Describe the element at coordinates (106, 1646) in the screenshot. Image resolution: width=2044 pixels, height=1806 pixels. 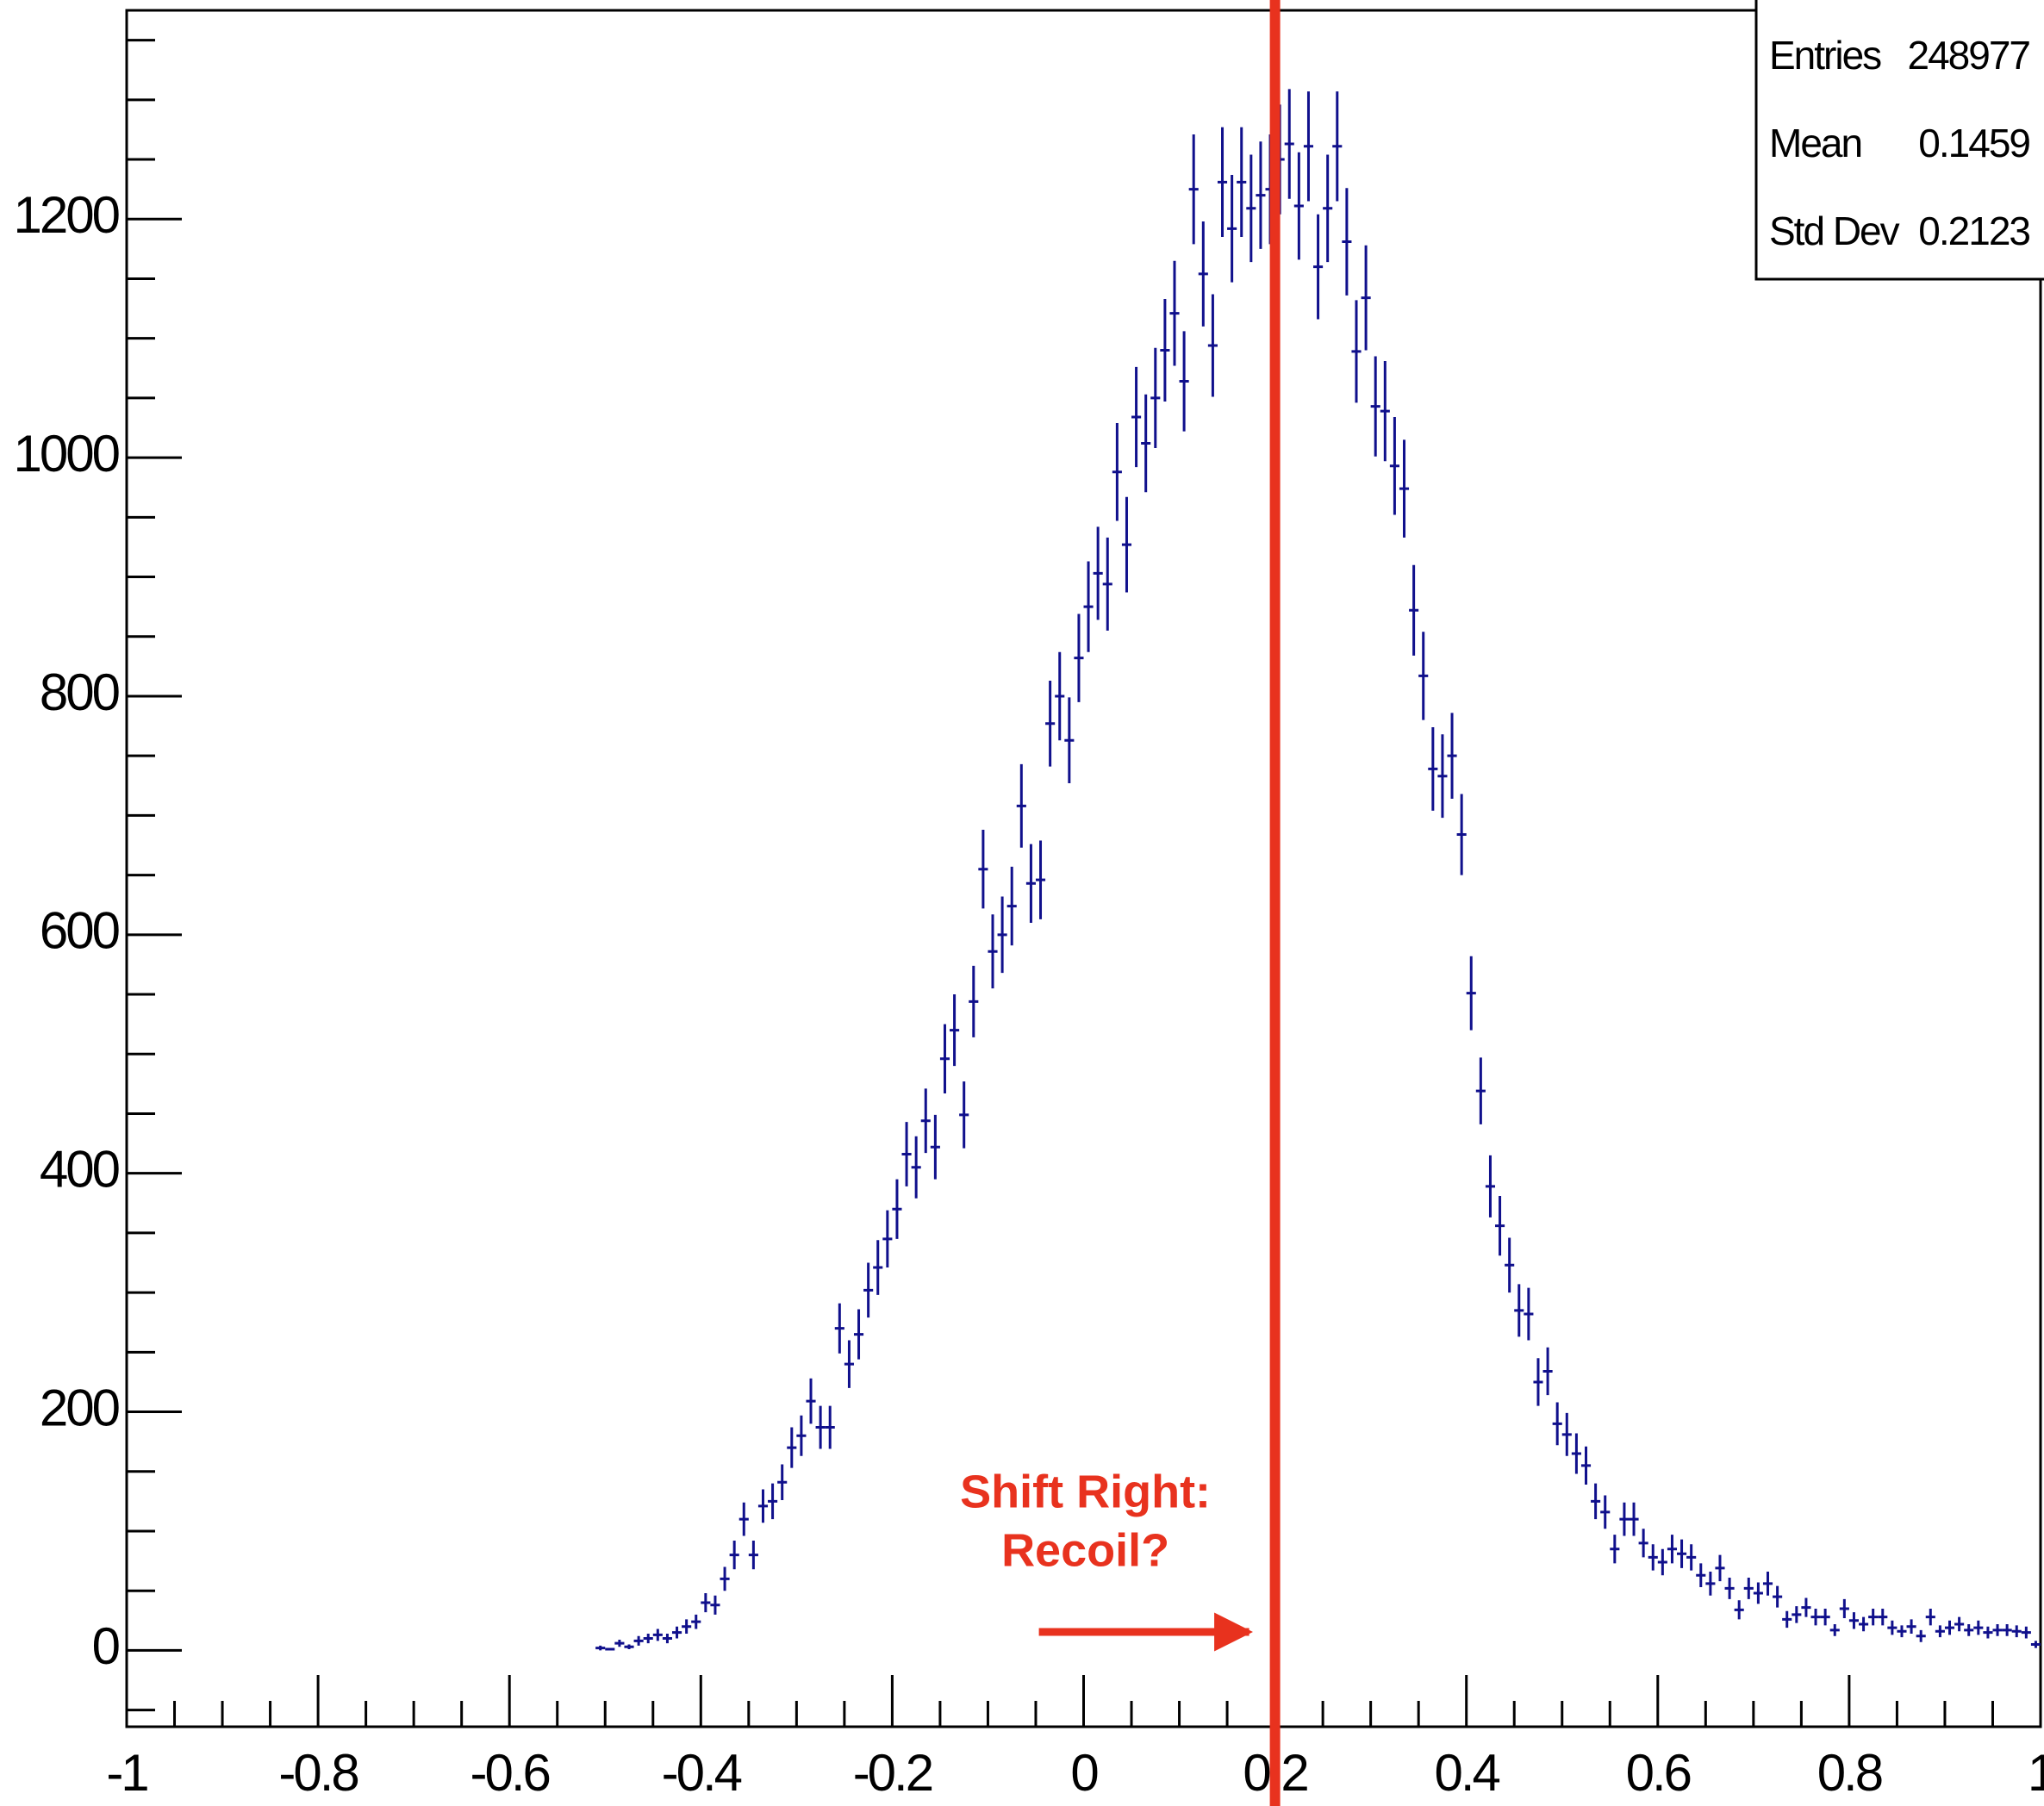
I see `y-tick-label: 0` at that location.